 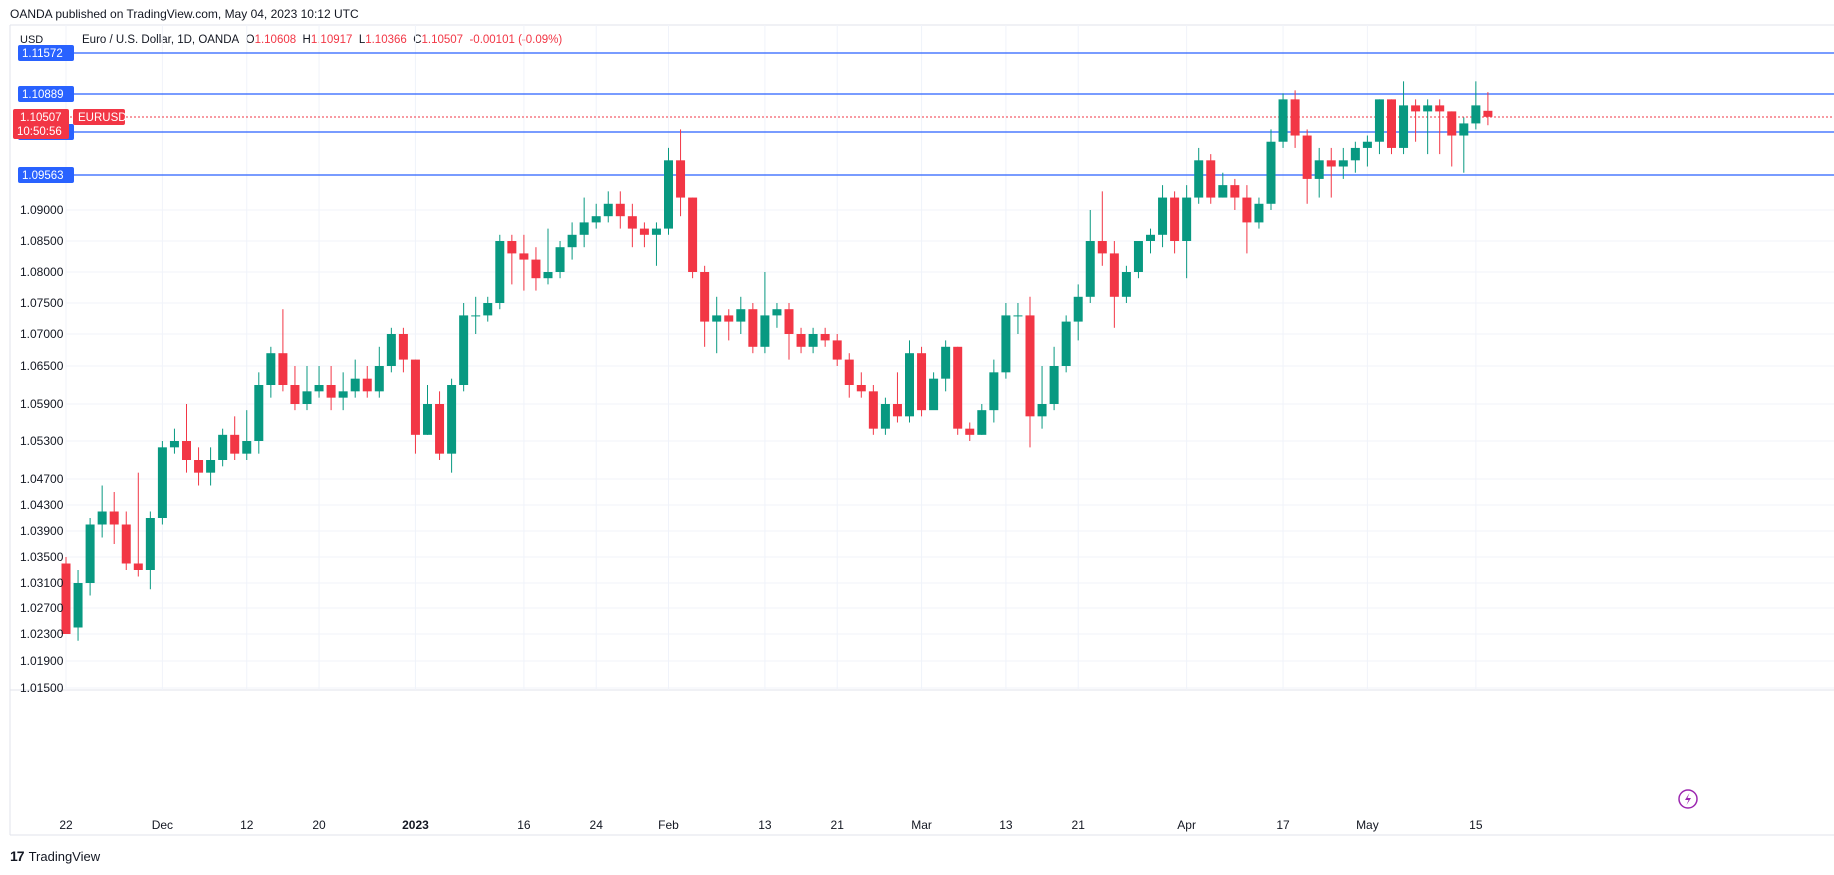 I want to click on low-value: 1.10366, so click(x=386, y=40).